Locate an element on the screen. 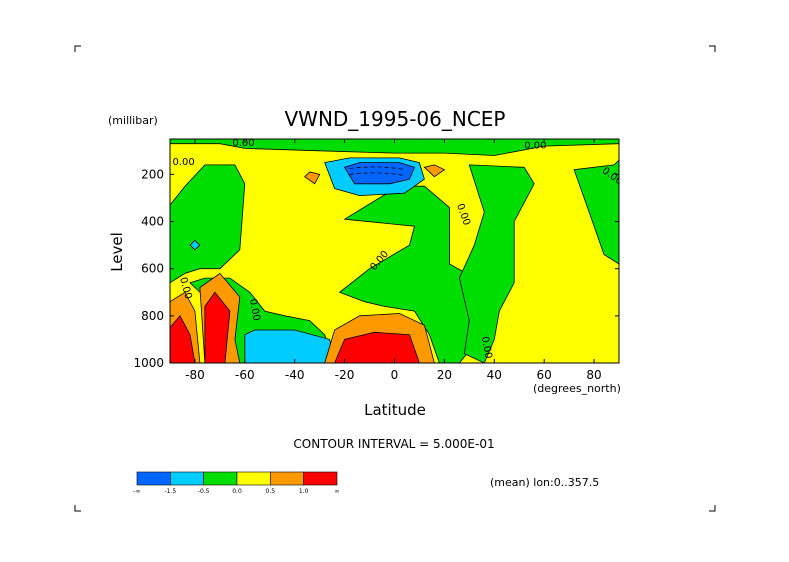  corner-mark-bottom-left is located at coordinates (77, 508).